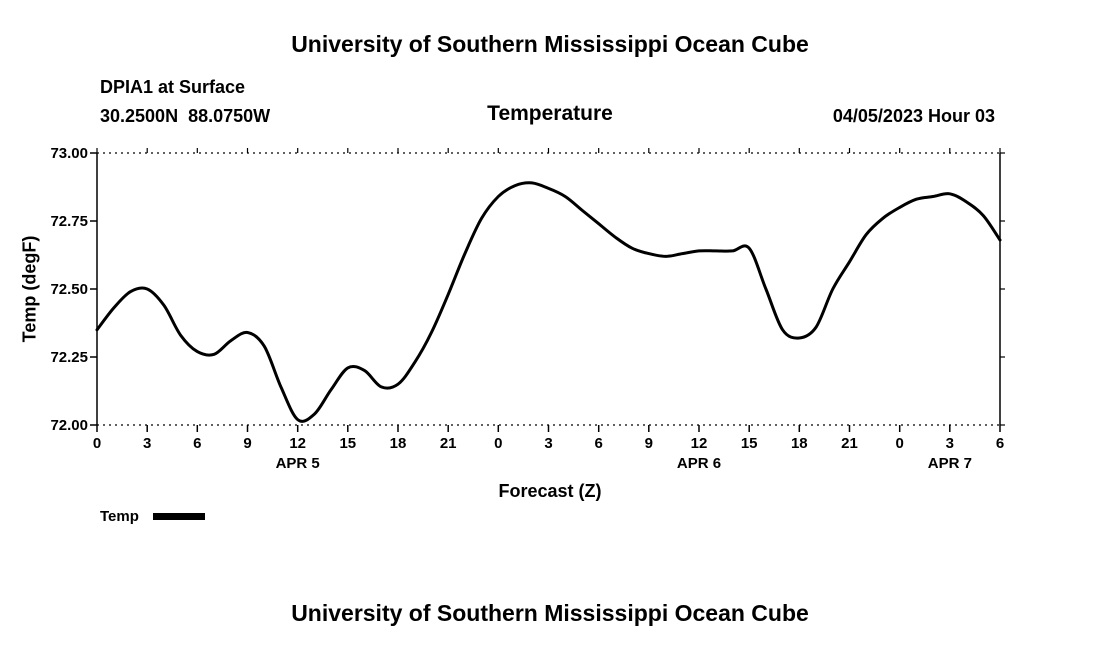 This screenshot has width=1100, height=650. I want to click on legend: Temp, so click(152, 516).